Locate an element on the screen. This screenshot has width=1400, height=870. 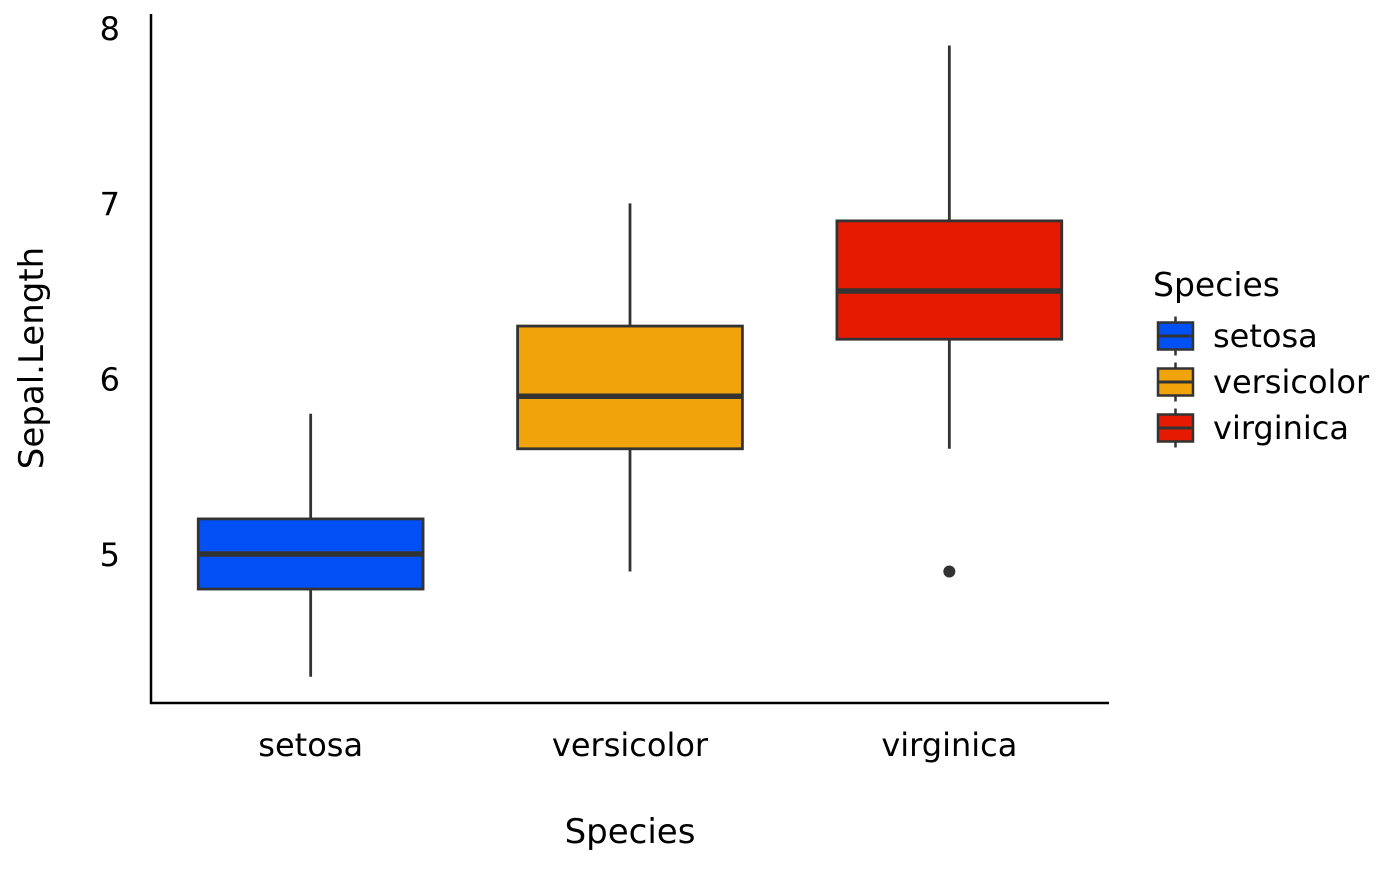
x-tick-label-setosa: setosa is located at coordinates (310, 745).